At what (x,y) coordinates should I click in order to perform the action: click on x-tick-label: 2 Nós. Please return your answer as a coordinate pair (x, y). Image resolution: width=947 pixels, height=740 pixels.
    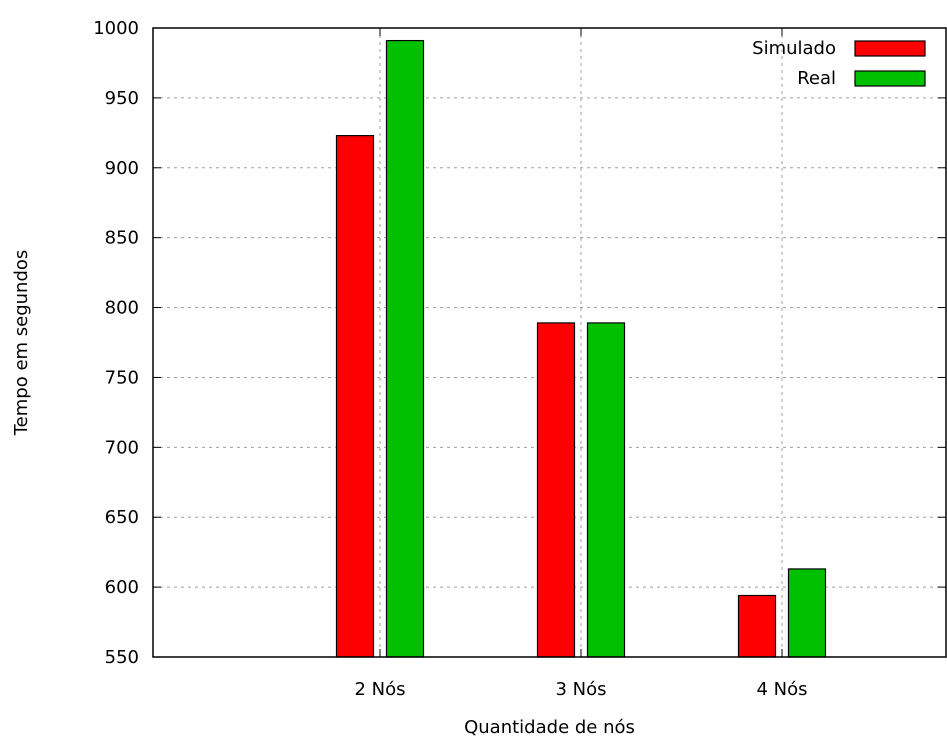
    Looking at the image, I should click on (379, 689).